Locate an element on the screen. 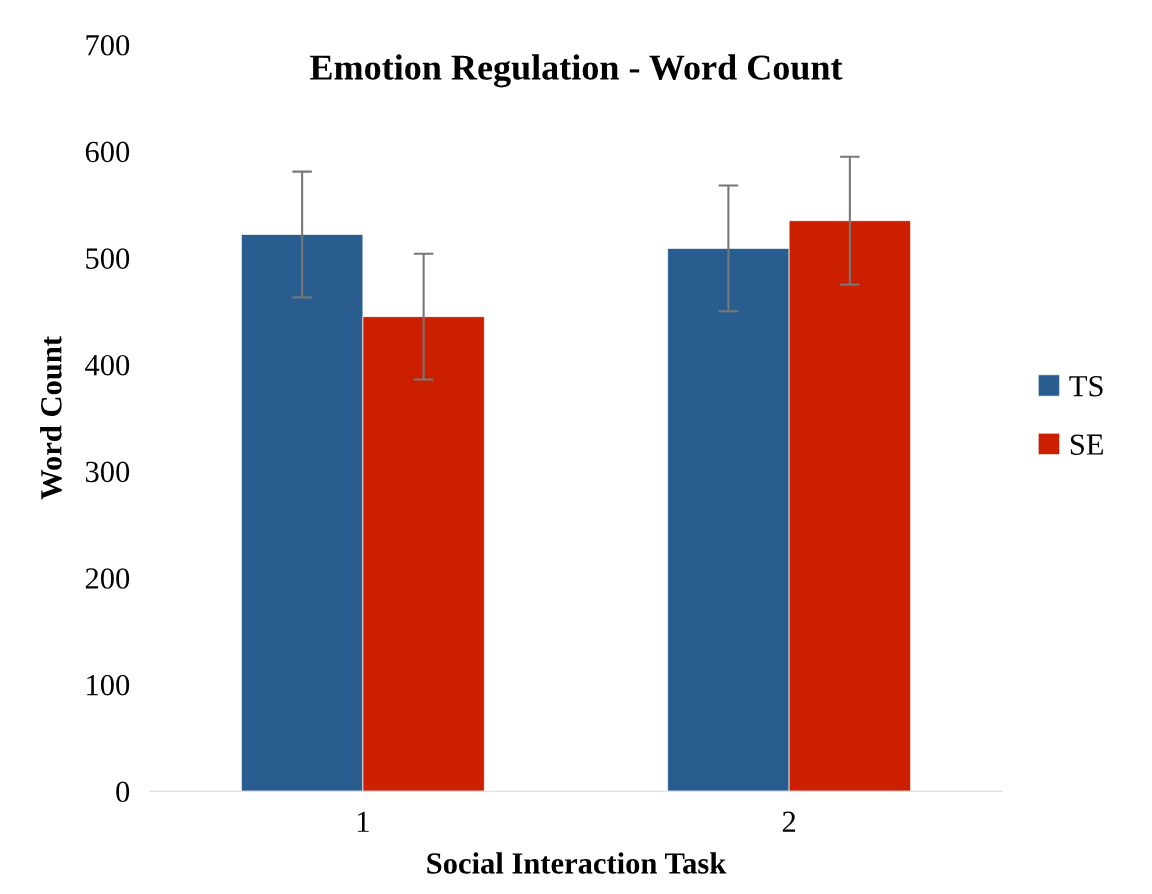  y-tick-label: 200 is located at coordinates (107, 578).